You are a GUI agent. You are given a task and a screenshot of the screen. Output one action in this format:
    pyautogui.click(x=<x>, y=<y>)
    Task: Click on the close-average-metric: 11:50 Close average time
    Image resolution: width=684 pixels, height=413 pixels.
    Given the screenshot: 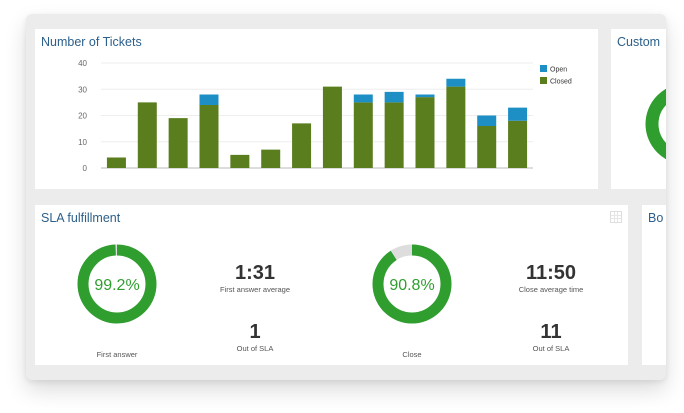 What is the action you would take?
    pyautogui.click(x=551, y=278)
    